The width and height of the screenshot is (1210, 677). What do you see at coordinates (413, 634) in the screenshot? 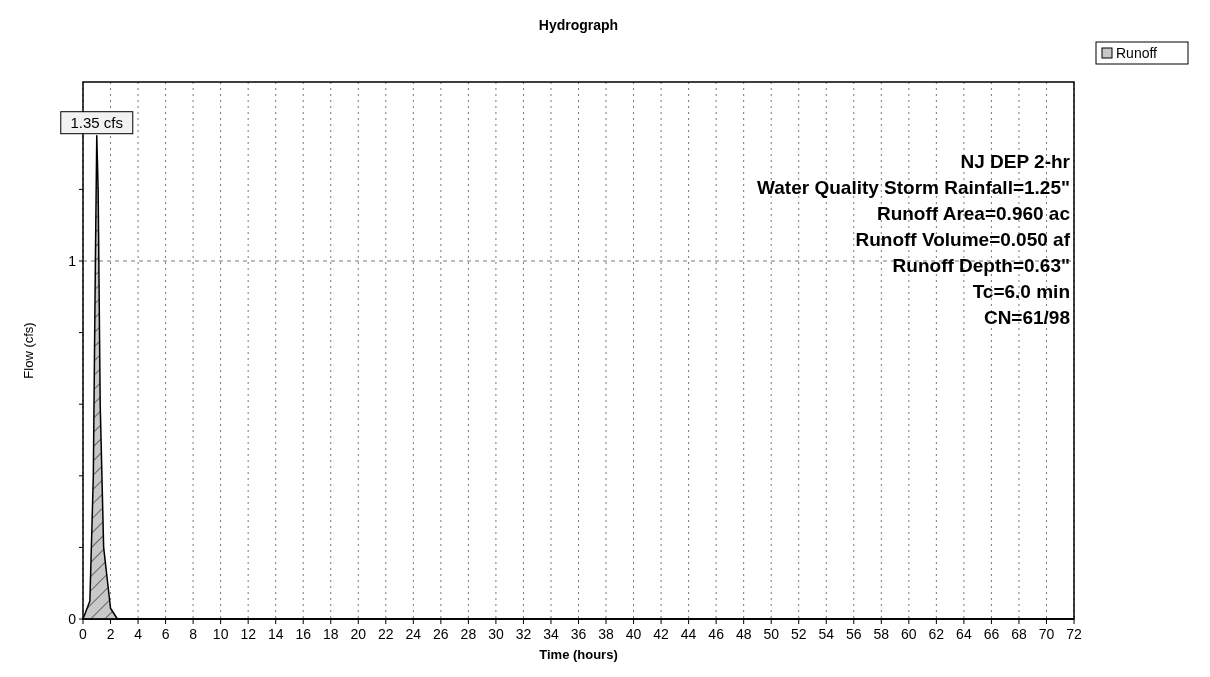
I see `x-tick-label: 24` at bounding box center [413, 634].